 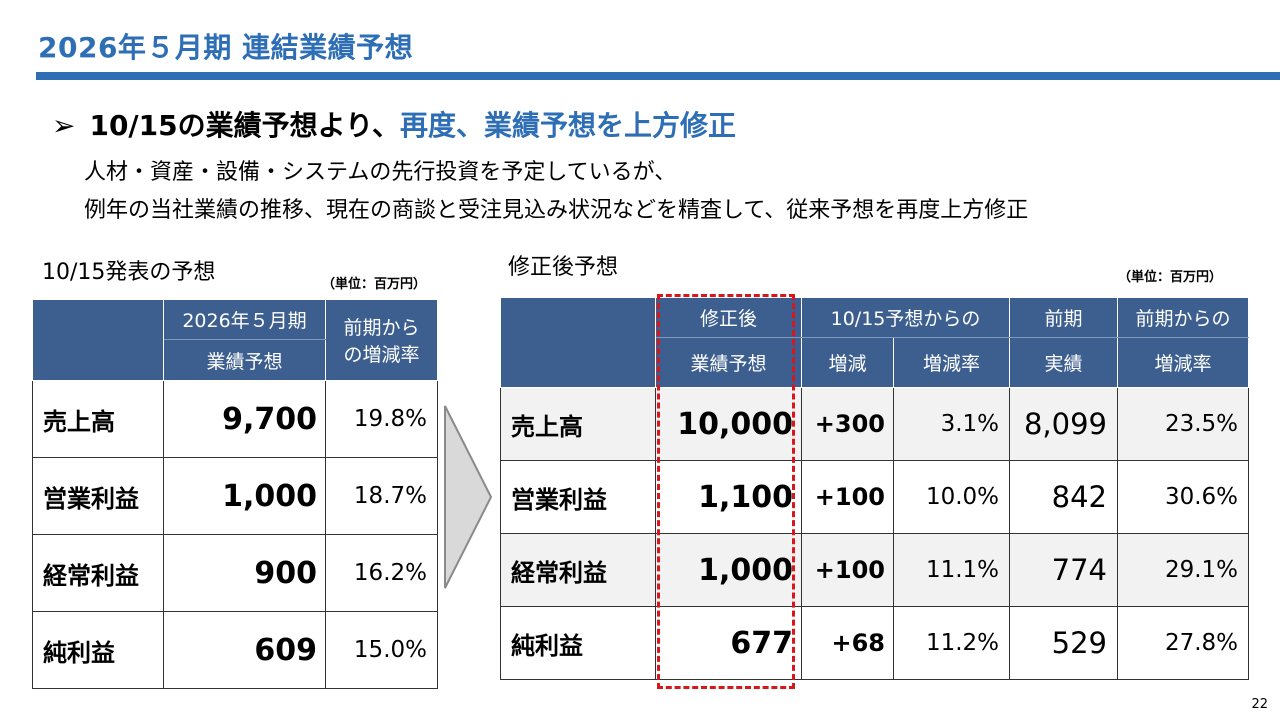 What do you see at coordinates (951, 424) in the screenshot?
I see `diff-rate: 3.1%` at bounding box center [951, 424].